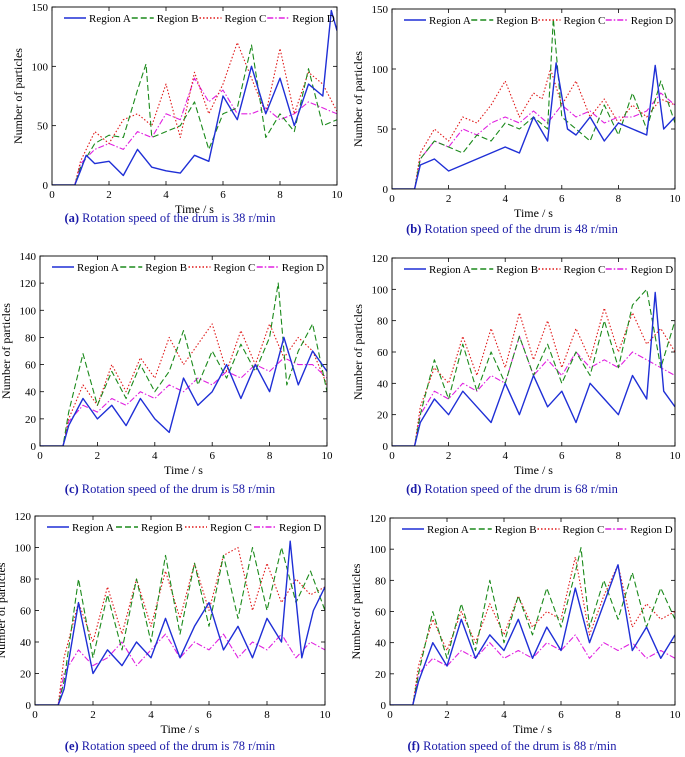  Describe the element at coordinates (179, 746) in the screenshot. I see `panel-caption-text: Rotation speed of the drum is 78 r/min` at that location.